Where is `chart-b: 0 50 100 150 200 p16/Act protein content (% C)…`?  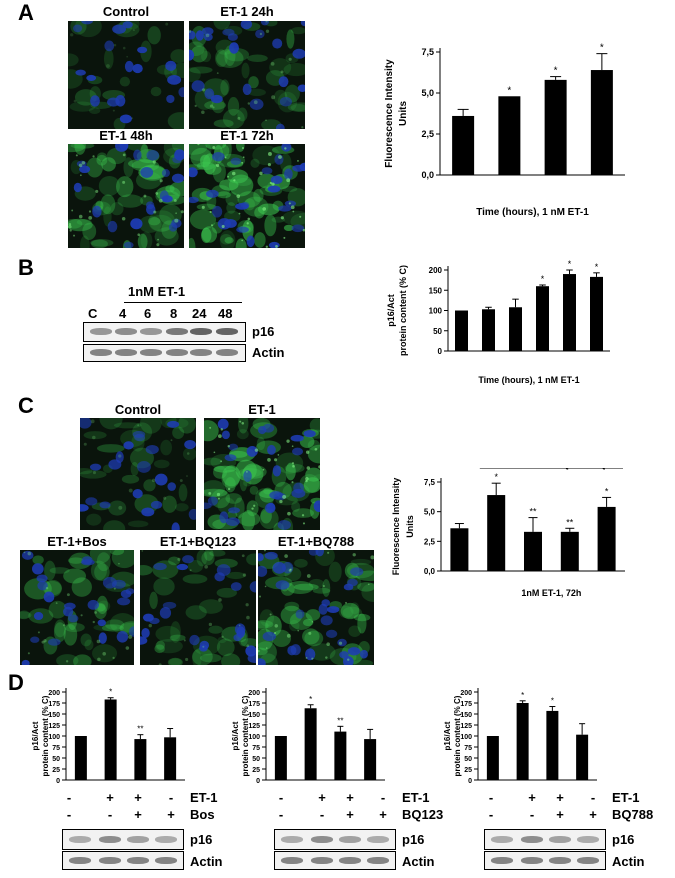
chart-b: 0 50 100 150 200 p16/Act protein content (% C)… is located at coordinates (498, 321).